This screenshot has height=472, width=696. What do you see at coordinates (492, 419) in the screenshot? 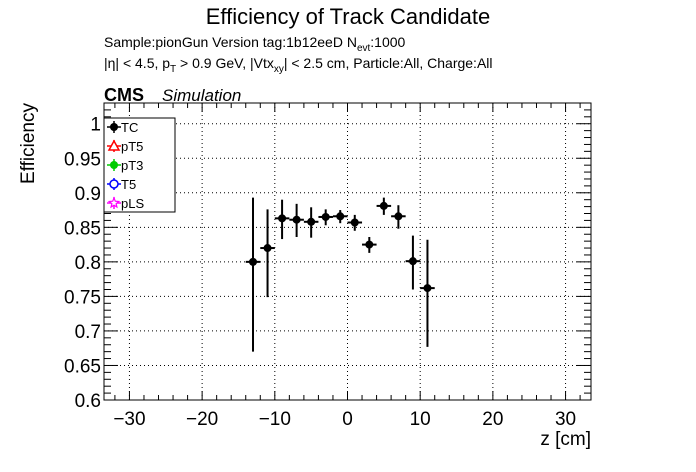
I see `x-tick-label: 20` at bounding box center [492, 419].